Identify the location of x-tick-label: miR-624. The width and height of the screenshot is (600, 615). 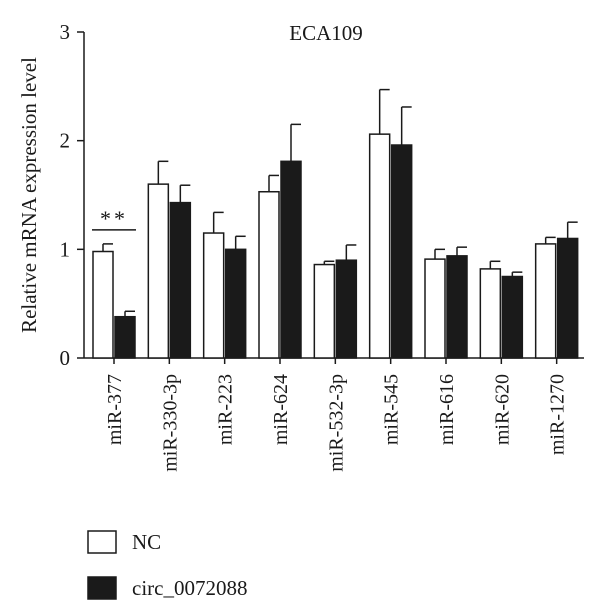
(281, 409).